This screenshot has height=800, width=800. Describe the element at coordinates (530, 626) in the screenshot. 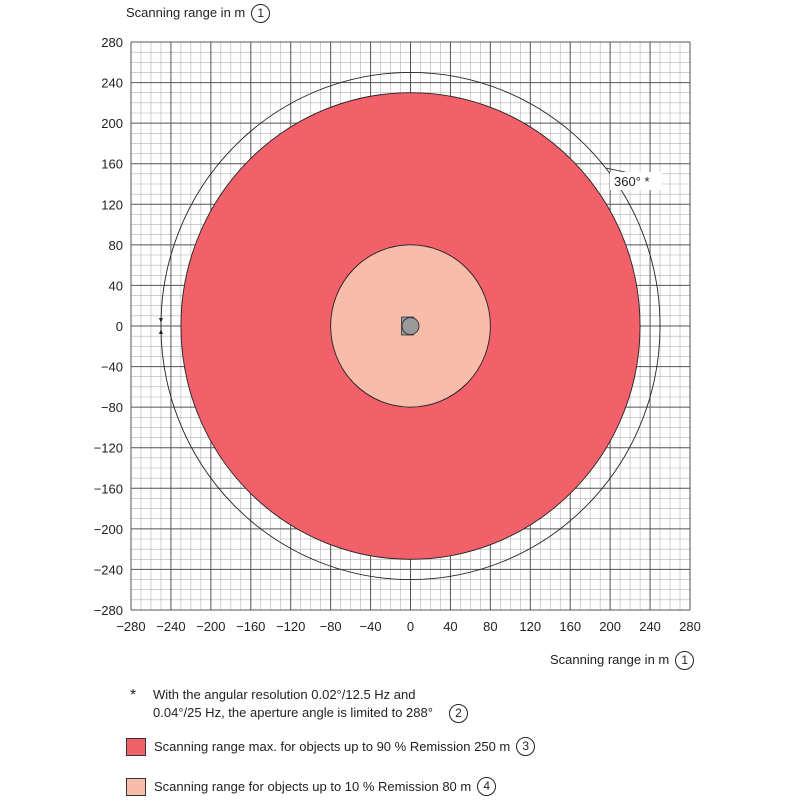

I see `x-tick-label: 120` at that location.